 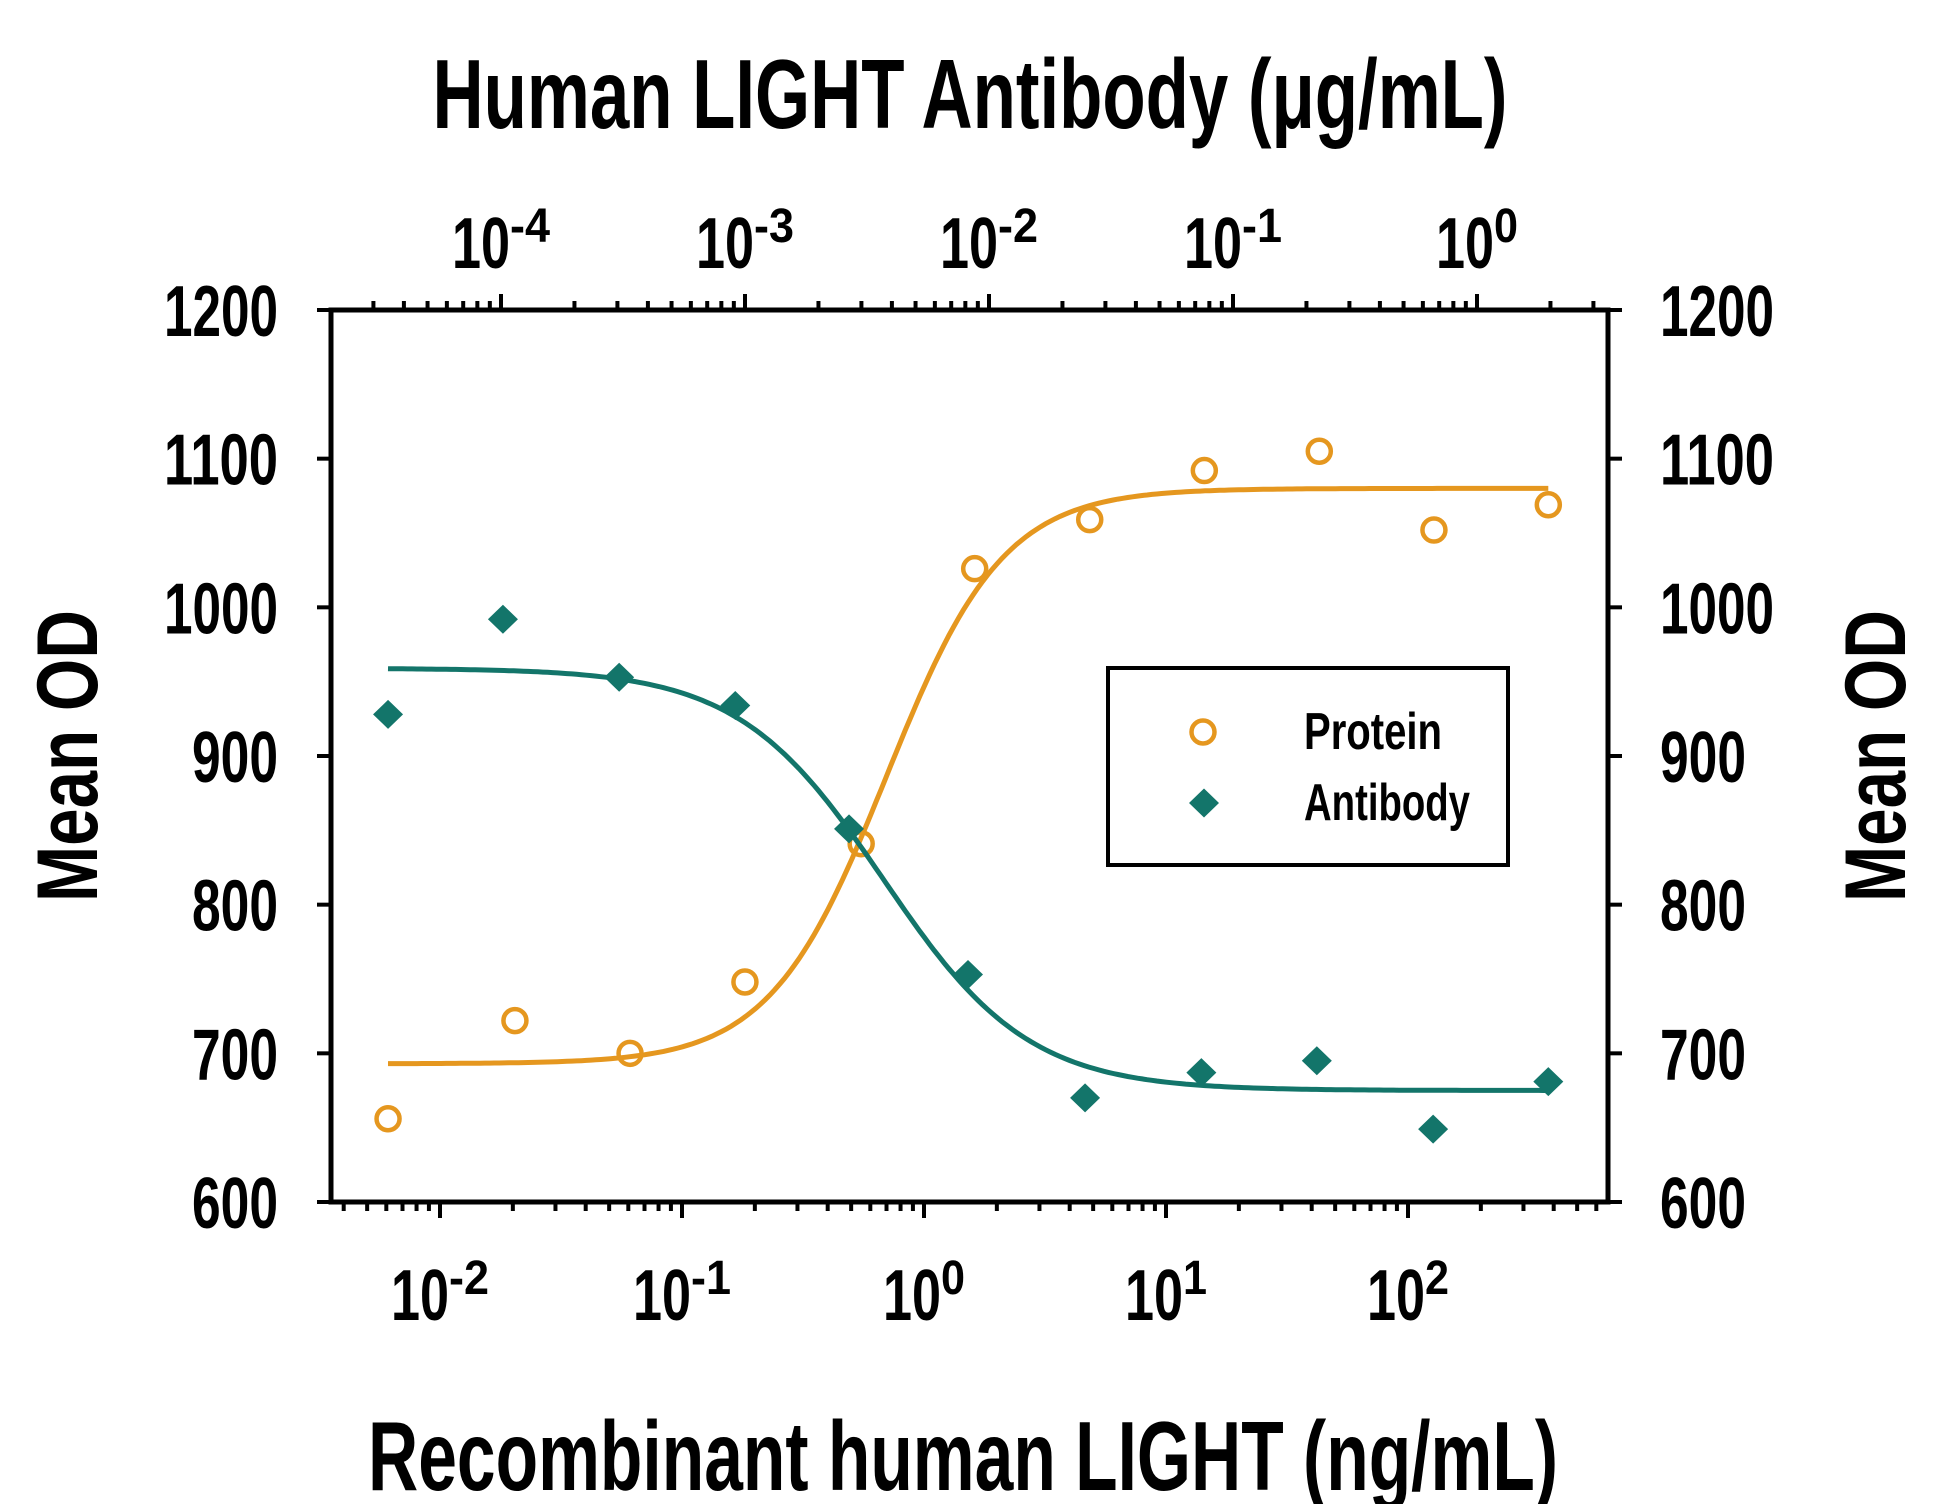 I want to click on legend-label-protein: Protein, so click(x=1373, y=732).